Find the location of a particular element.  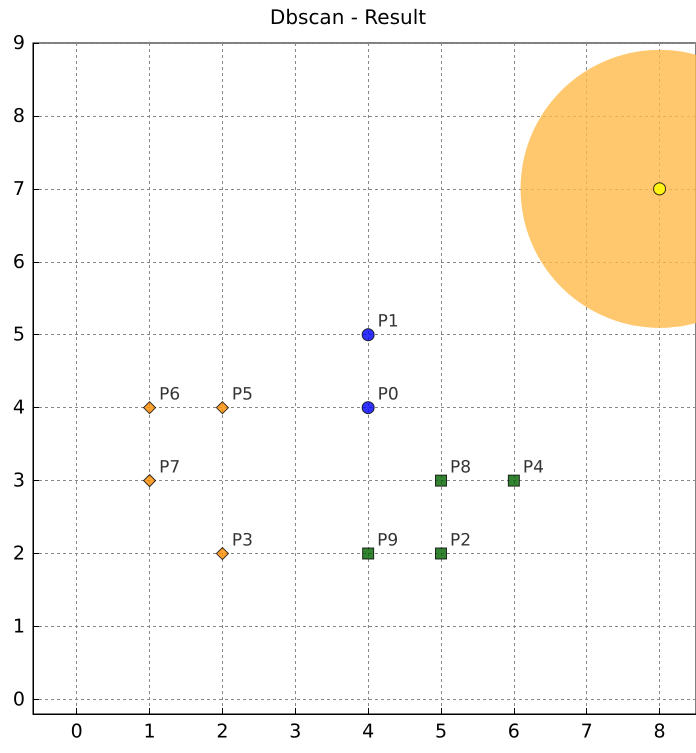

data-label: P3 is located at coordinates (243, 540).